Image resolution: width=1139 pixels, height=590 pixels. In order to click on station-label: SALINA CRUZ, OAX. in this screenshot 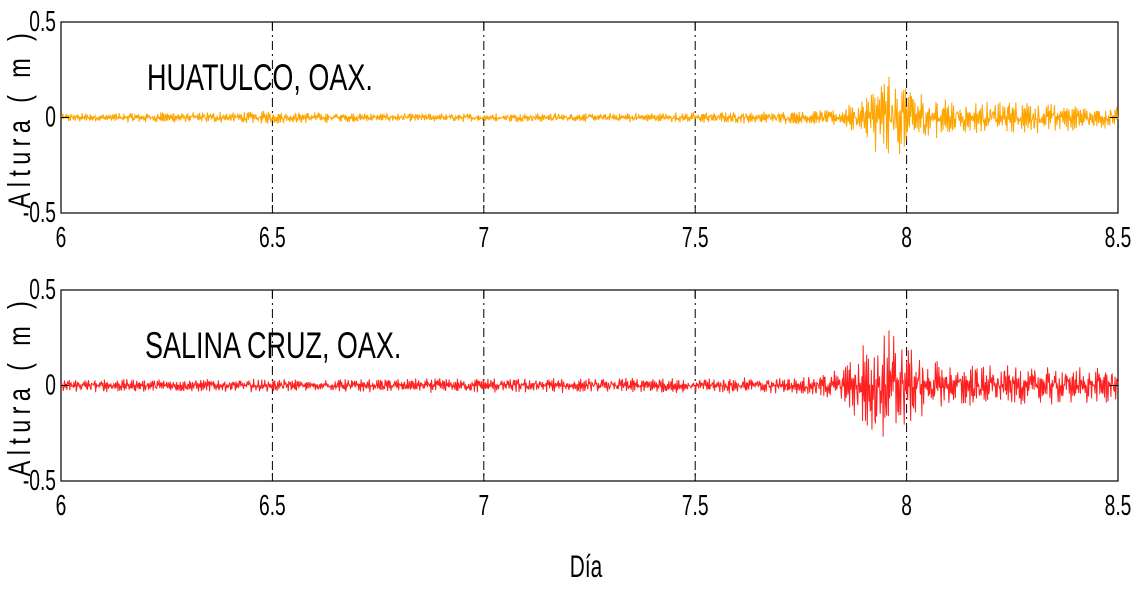, I will do `click(273, 345)`.